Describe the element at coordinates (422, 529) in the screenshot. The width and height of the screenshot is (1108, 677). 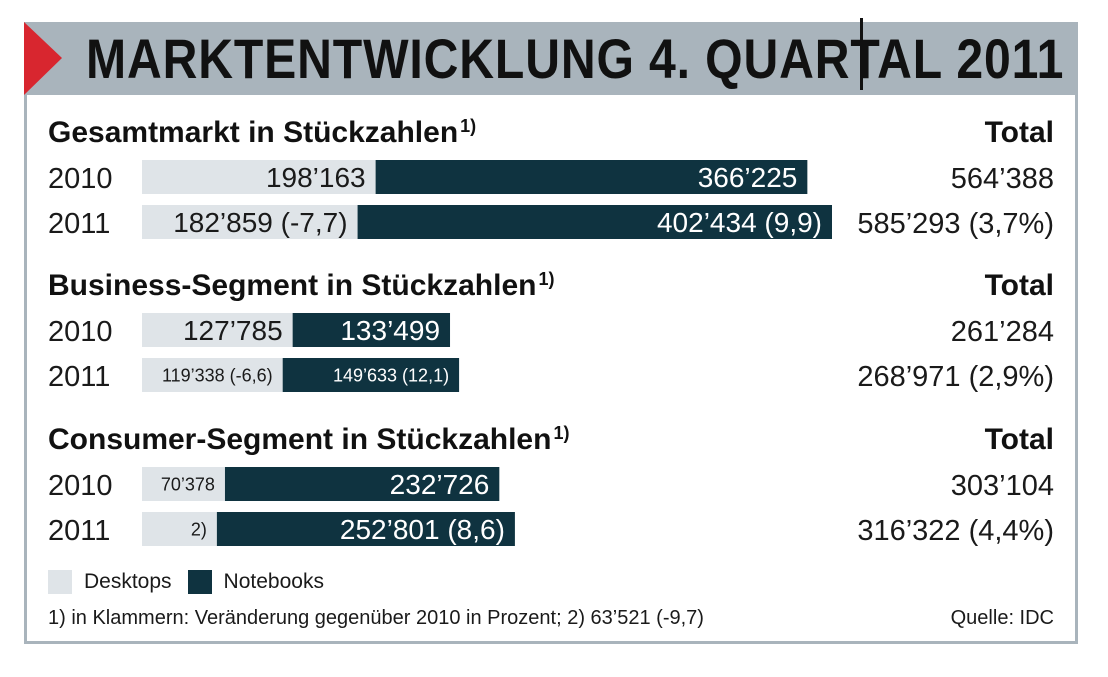
I see `bar-label-notebook: 252’801 (8,6)` at that location.